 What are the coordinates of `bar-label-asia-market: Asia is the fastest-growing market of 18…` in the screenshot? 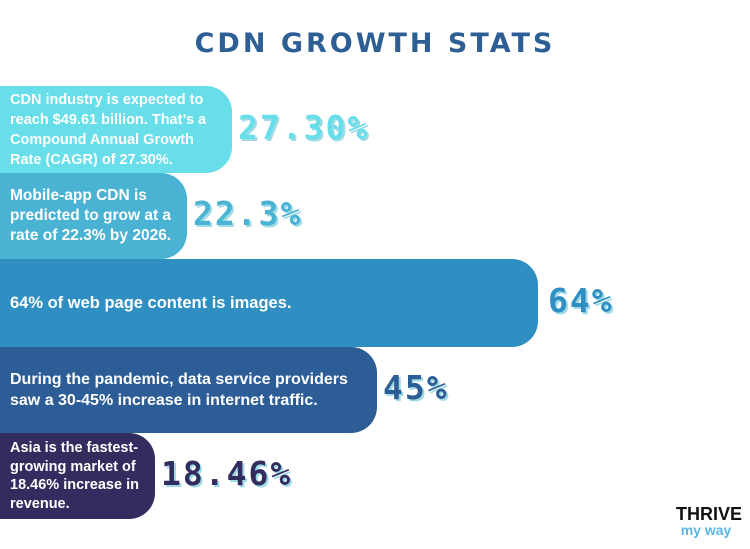 It's located at (74, 476).